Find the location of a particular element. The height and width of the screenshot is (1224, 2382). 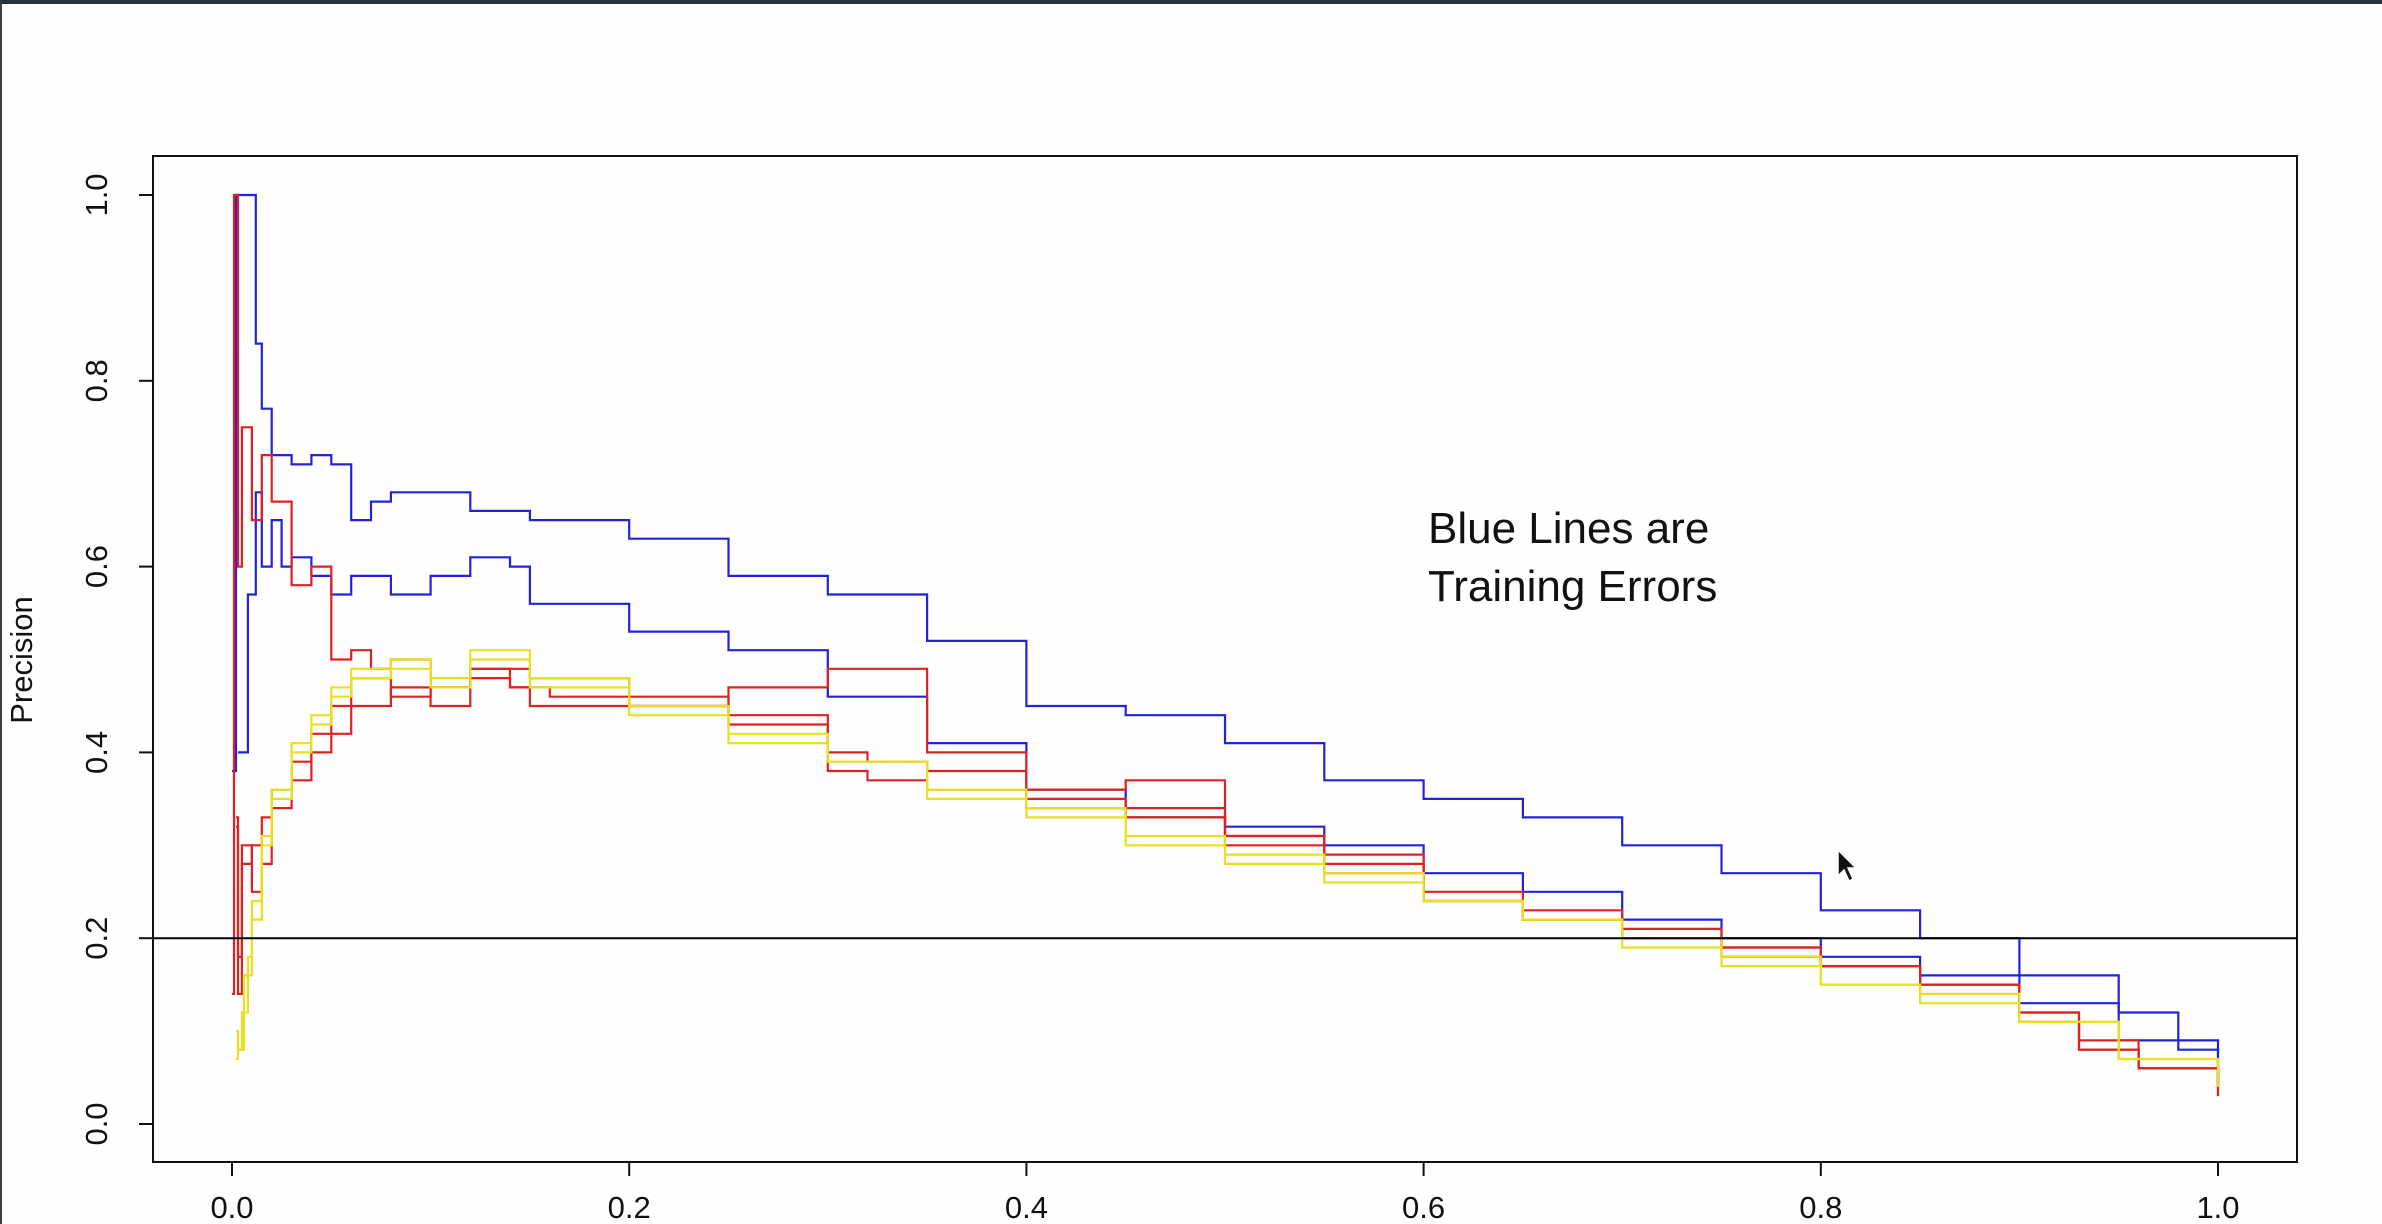

x-tick-label: 0.2 is located at coordinates (629, 1207).